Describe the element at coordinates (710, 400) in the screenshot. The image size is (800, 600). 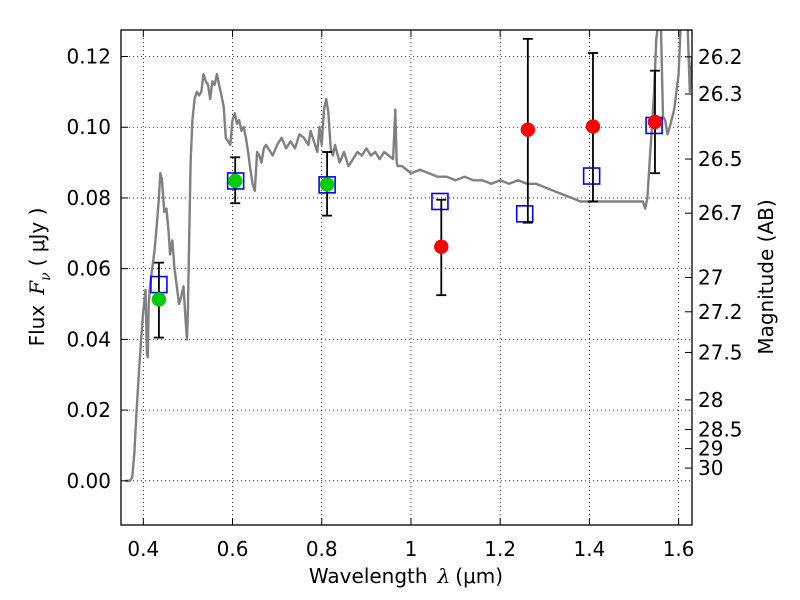
I see `mag-tick-label: 28` at that location.